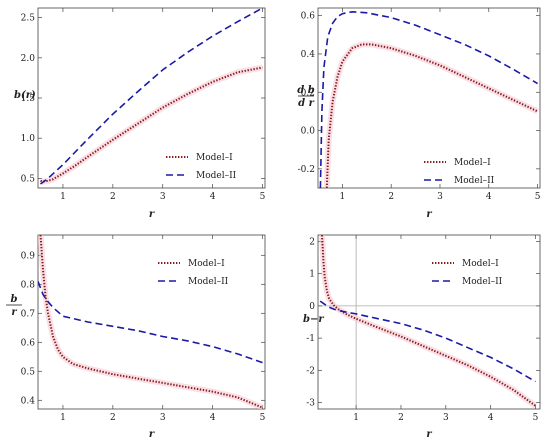  Describe the element at coordinates (306, 170) in the screenshot. I see `y-tick-label: -0.2` at that location.